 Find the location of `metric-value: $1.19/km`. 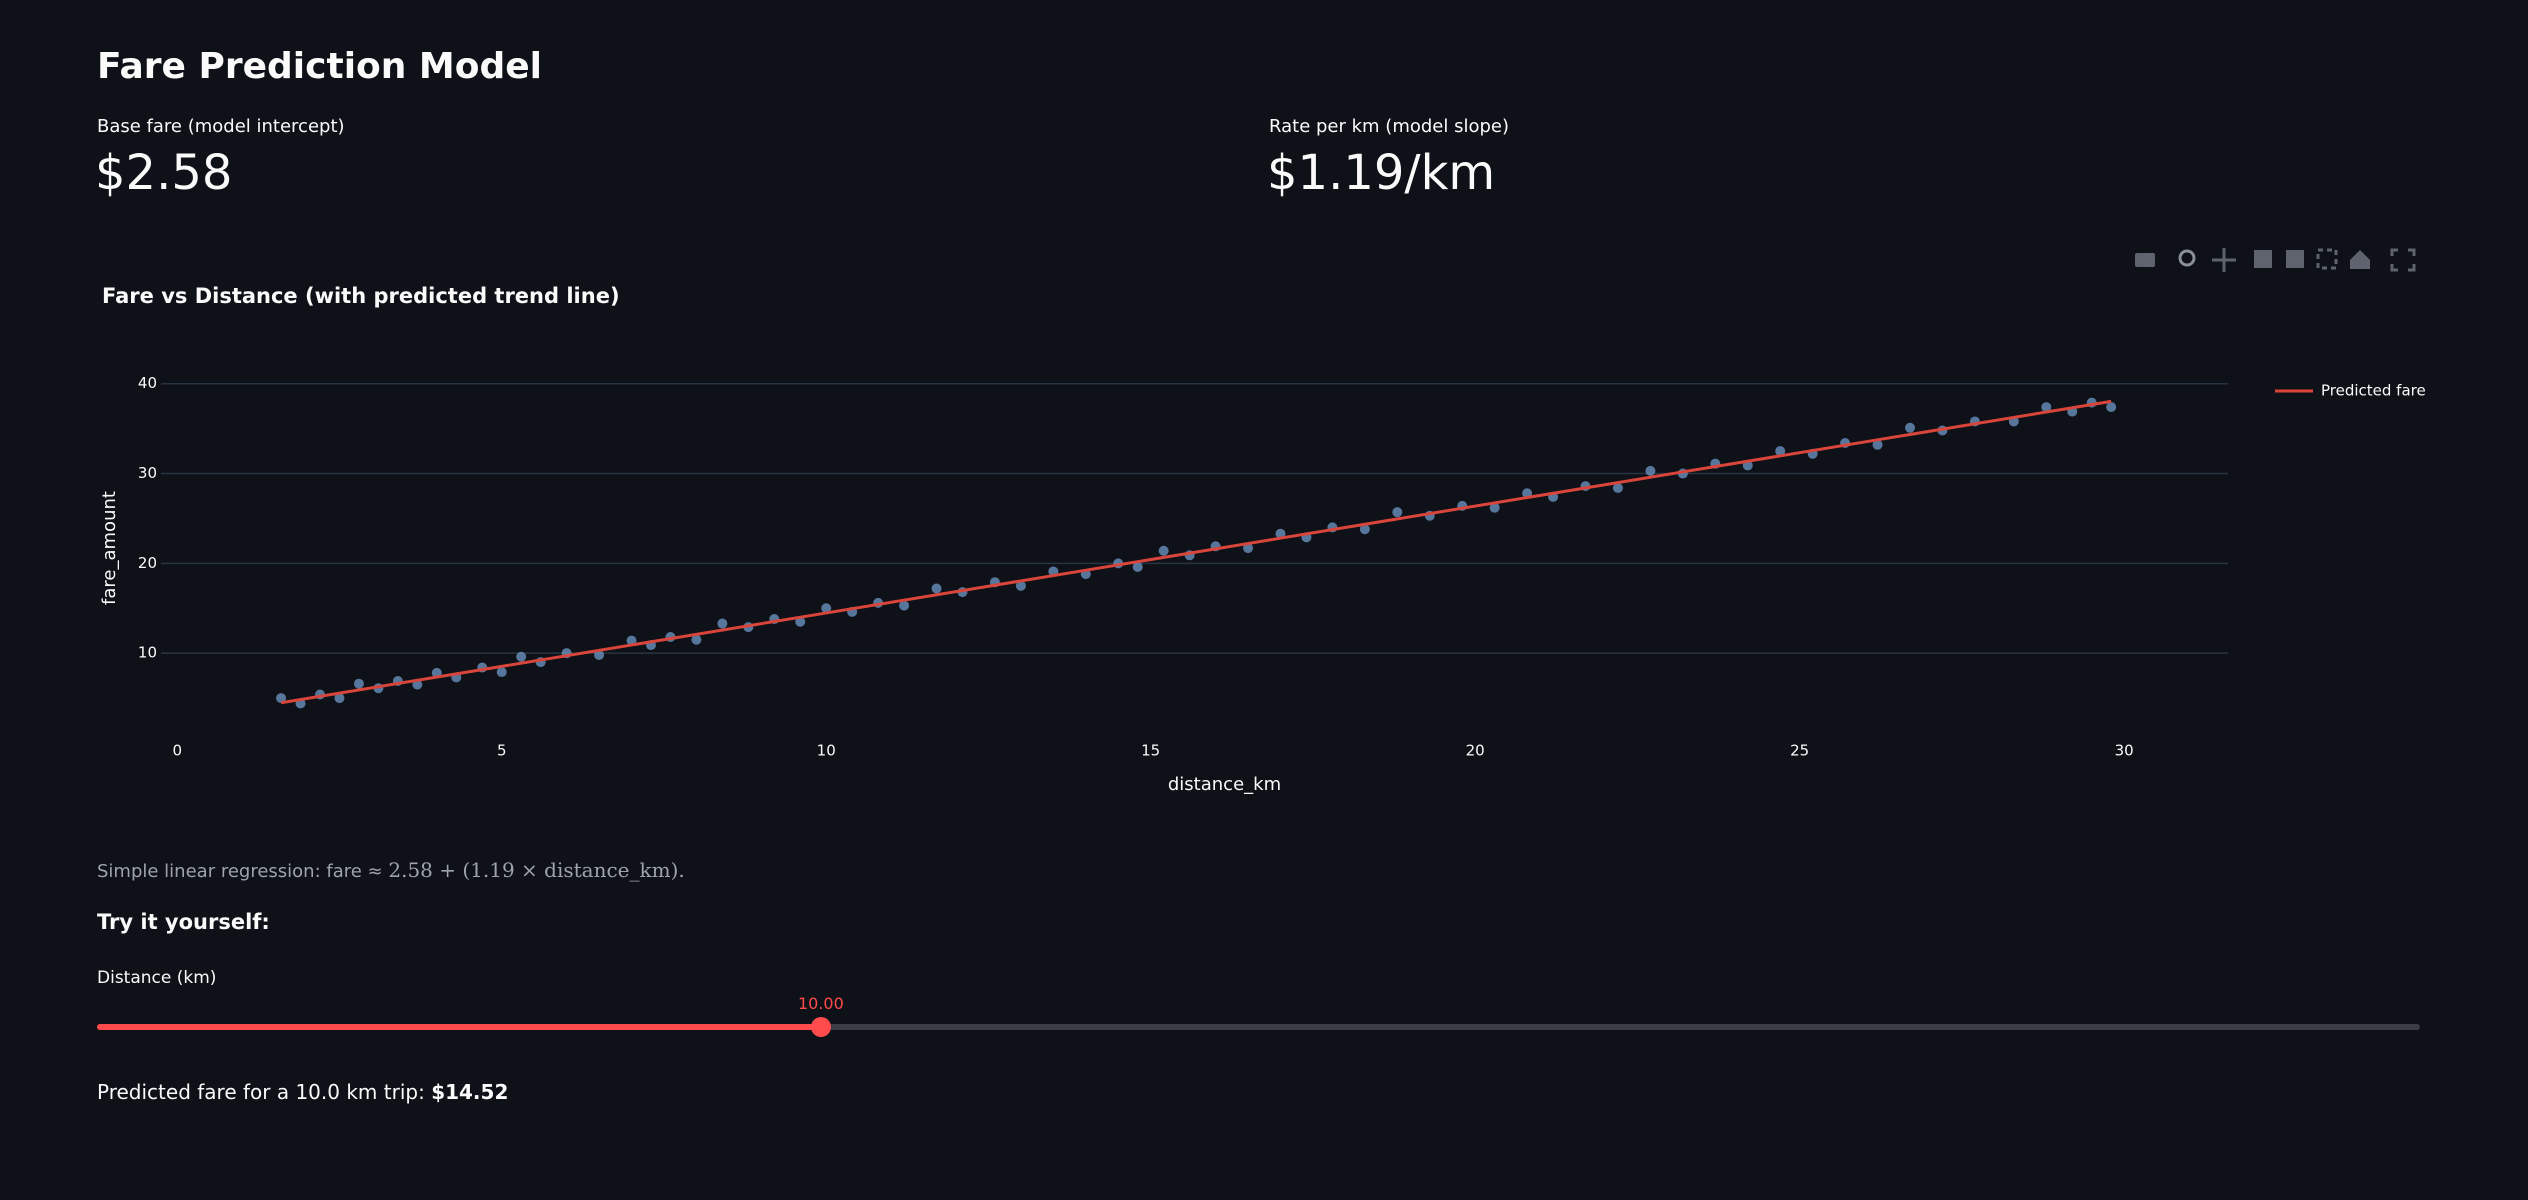

metric-value: $1.19/km is located at coordinates (1381, 173).